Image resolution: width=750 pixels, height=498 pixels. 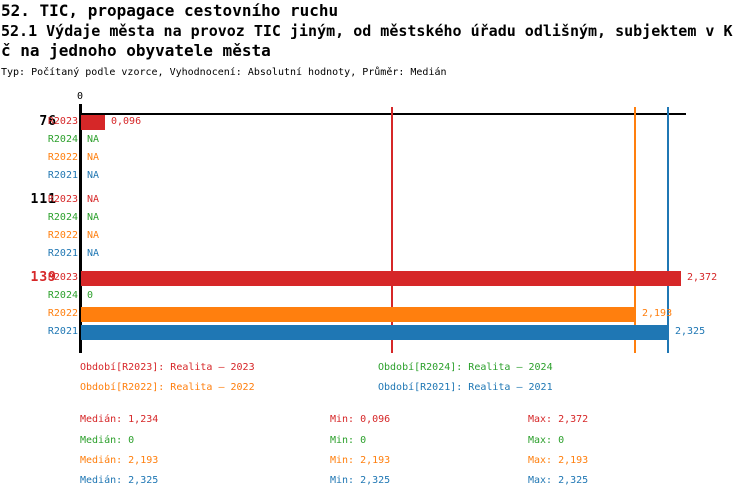 I want to click on stat-min-r2023: Min: 0,096, so click(x=360, y=419).